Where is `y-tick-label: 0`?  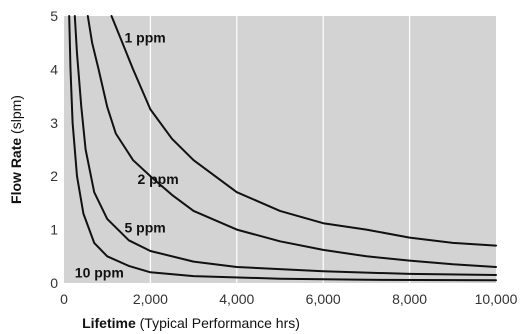 y-tick-label: 0 is located at coordinates (54, 283).